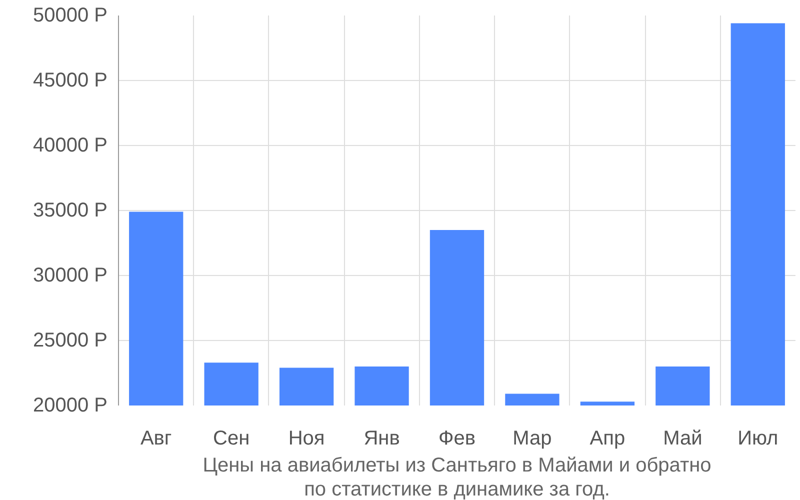  What do you see at coordinates (231, 439) in the screenshot?
I see `x-tick-label: Сен` at bounding box center [231, 439].